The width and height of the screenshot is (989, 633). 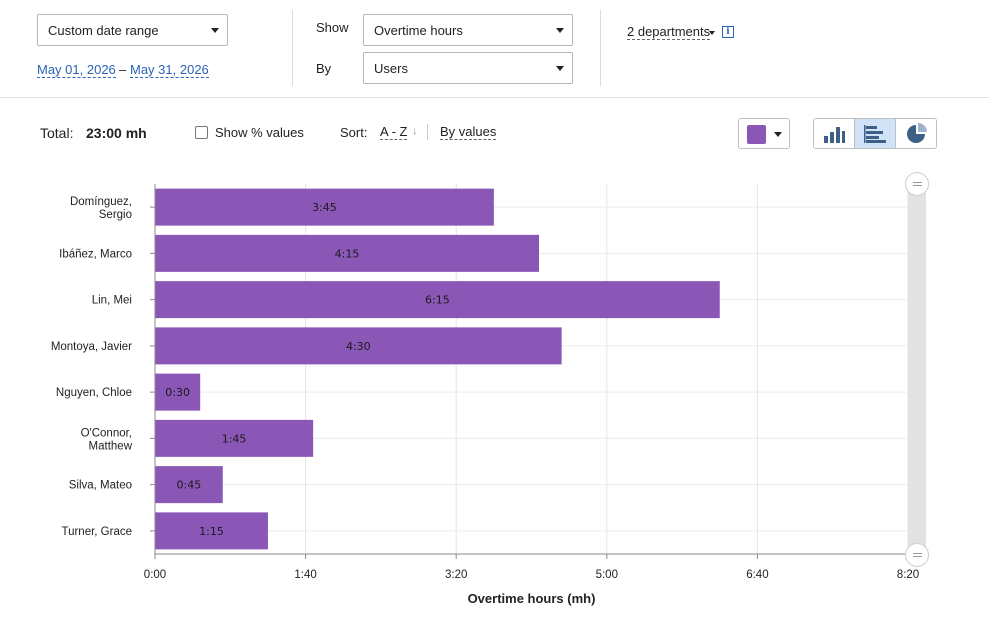 I want to click on group-by-select-value: Users, so click(x=391, y=68).